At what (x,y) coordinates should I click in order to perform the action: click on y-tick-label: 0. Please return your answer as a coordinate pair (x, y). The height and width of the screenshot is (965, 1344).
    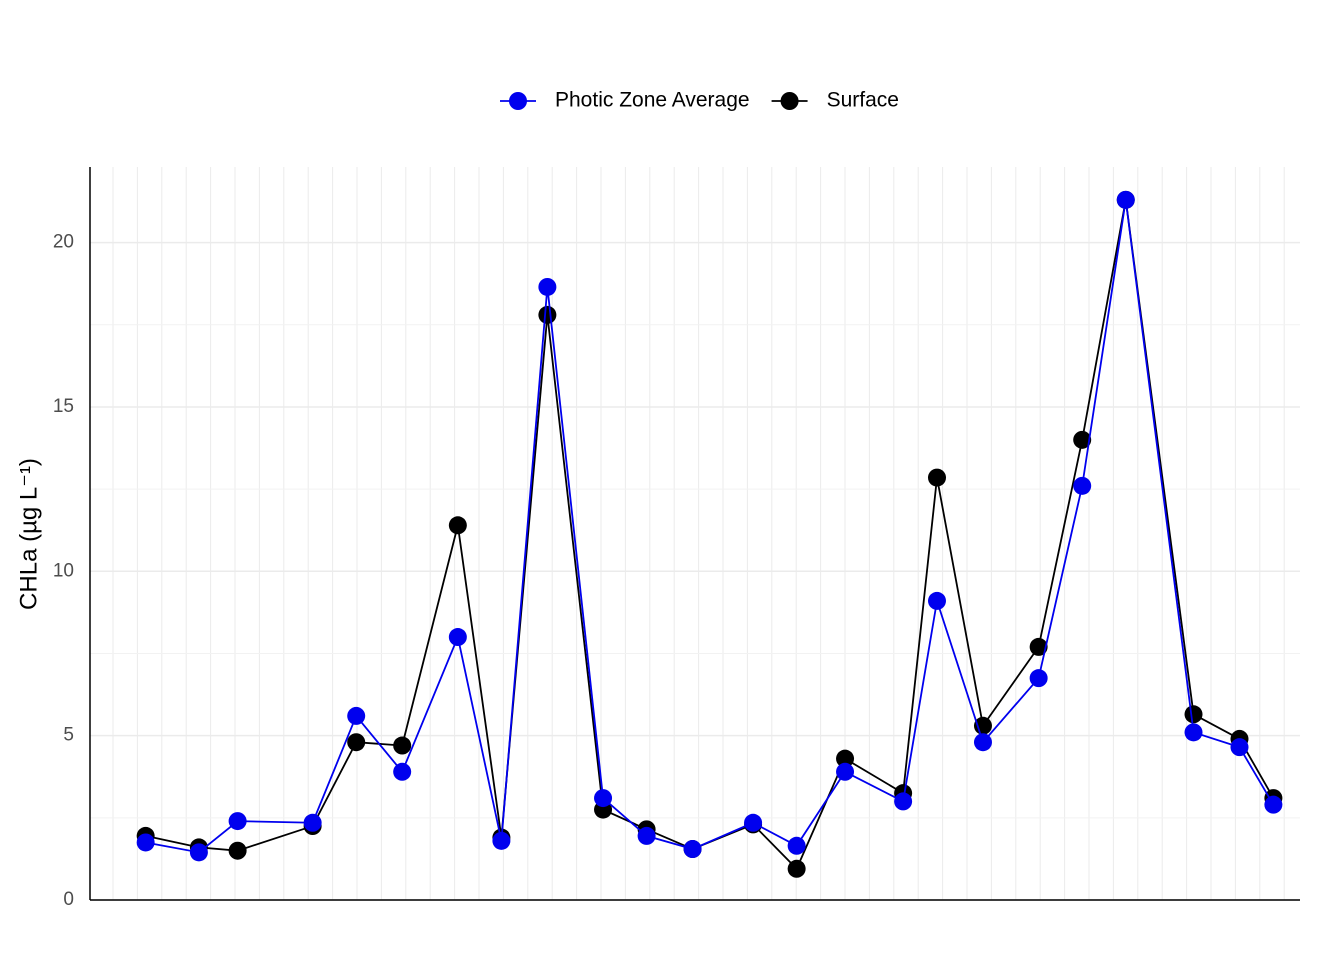
    Looking at the image, I should click on (68, 899).